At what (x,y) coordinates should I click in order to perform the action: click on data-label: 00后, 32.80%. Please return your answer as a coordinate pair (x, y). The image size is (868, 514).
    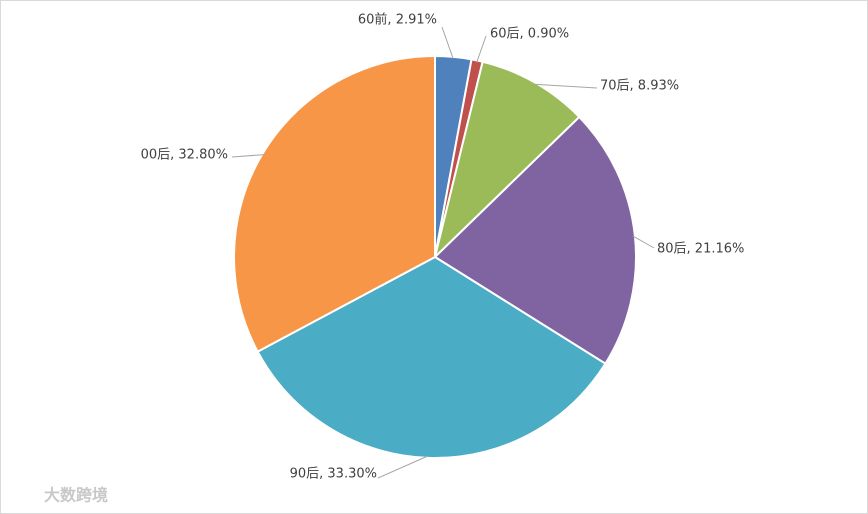
    Looking at the image, I should click on (184, 155).